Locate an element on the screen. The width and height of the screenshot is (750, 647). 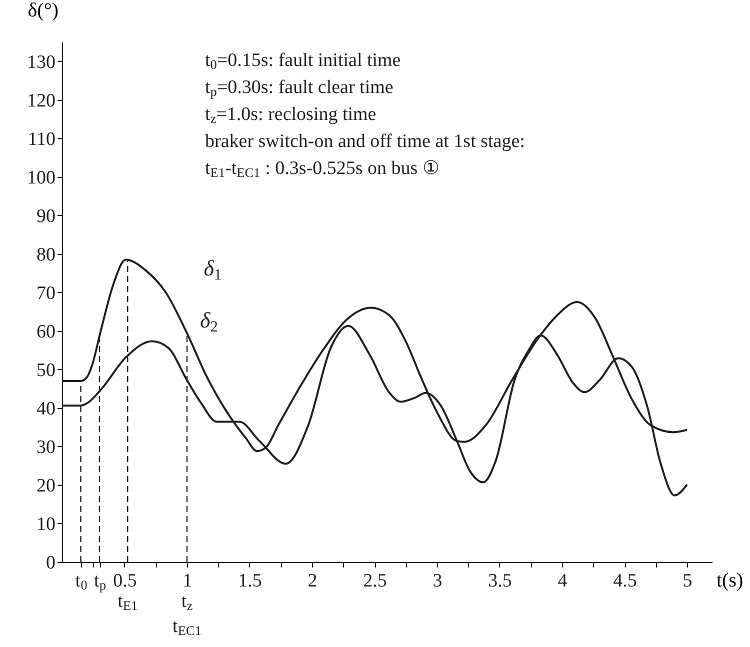
y-tick-label: 120 is located at coordinates (41, 101).